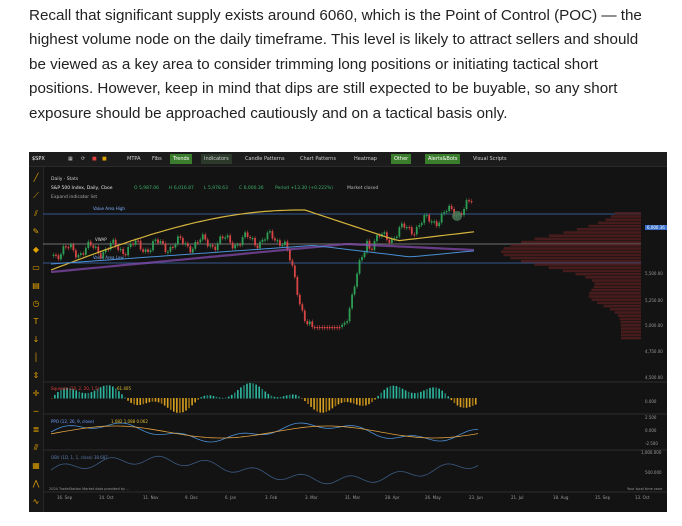 The width and height of the screenshot is (682, 526). Describe the element at coordinates (134, 159) in the screenshot. I see `toolbar-mtpa: MTPA` at that location.